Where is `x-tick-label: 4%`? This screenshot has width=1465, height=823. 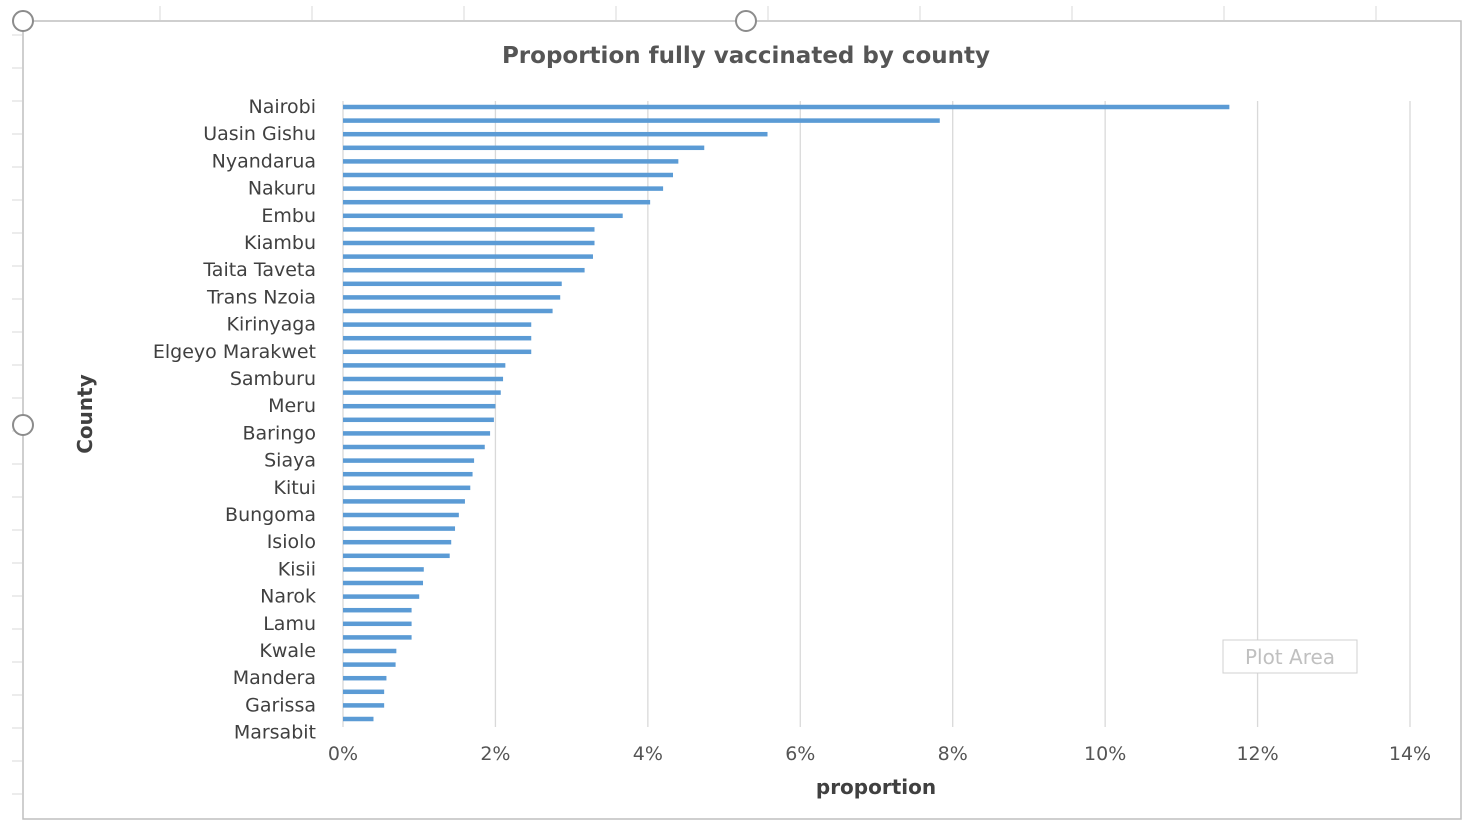 x-tick-label: 4% is located at coordinates (648, 754).